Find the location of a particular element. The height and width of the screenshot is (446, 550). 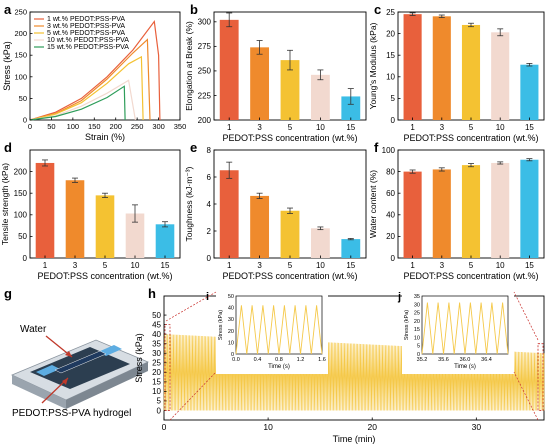

panel-d-y-tick-label: 0 is located at coordinates (25, 258).